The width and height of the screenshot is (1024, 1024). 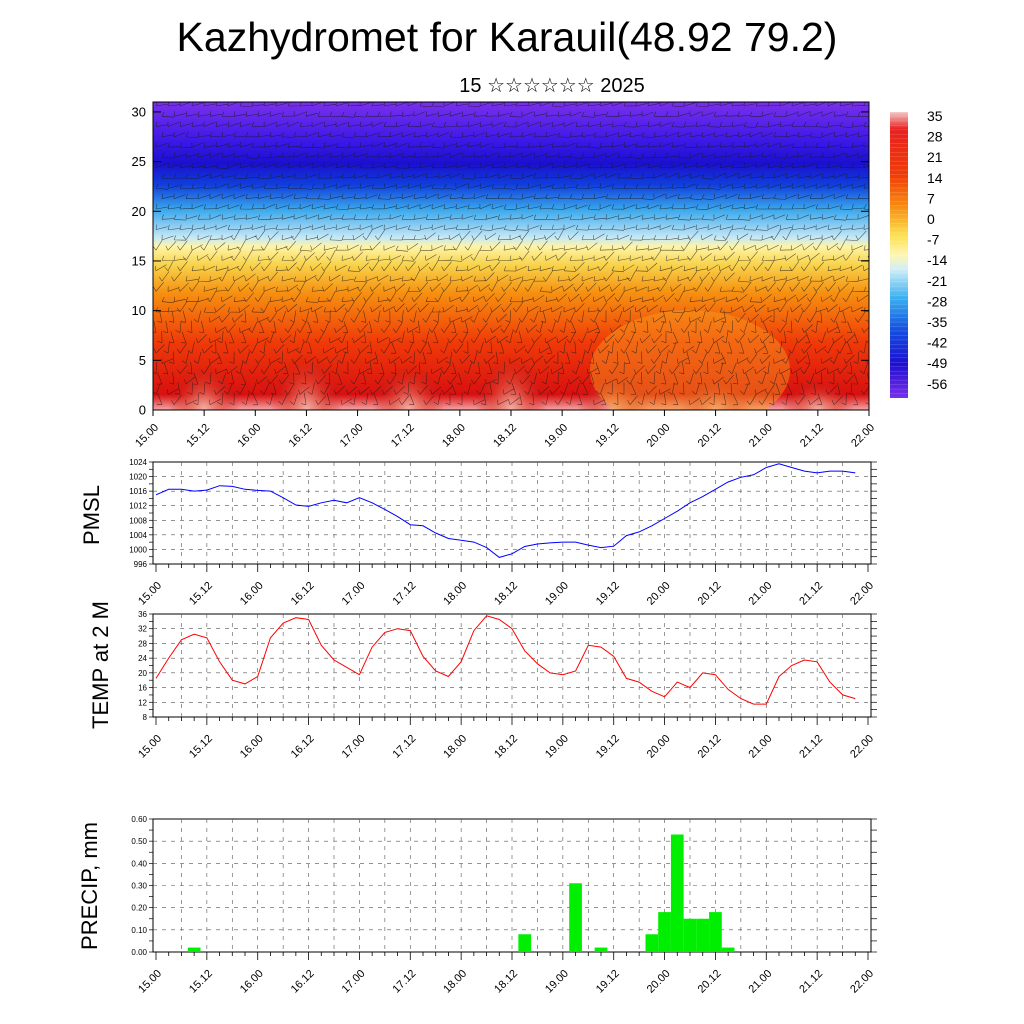 What do you see at coordinates (142, 360) in the screenshot?
I see `y-tick-label: 5` at bounding box center [142, 360].